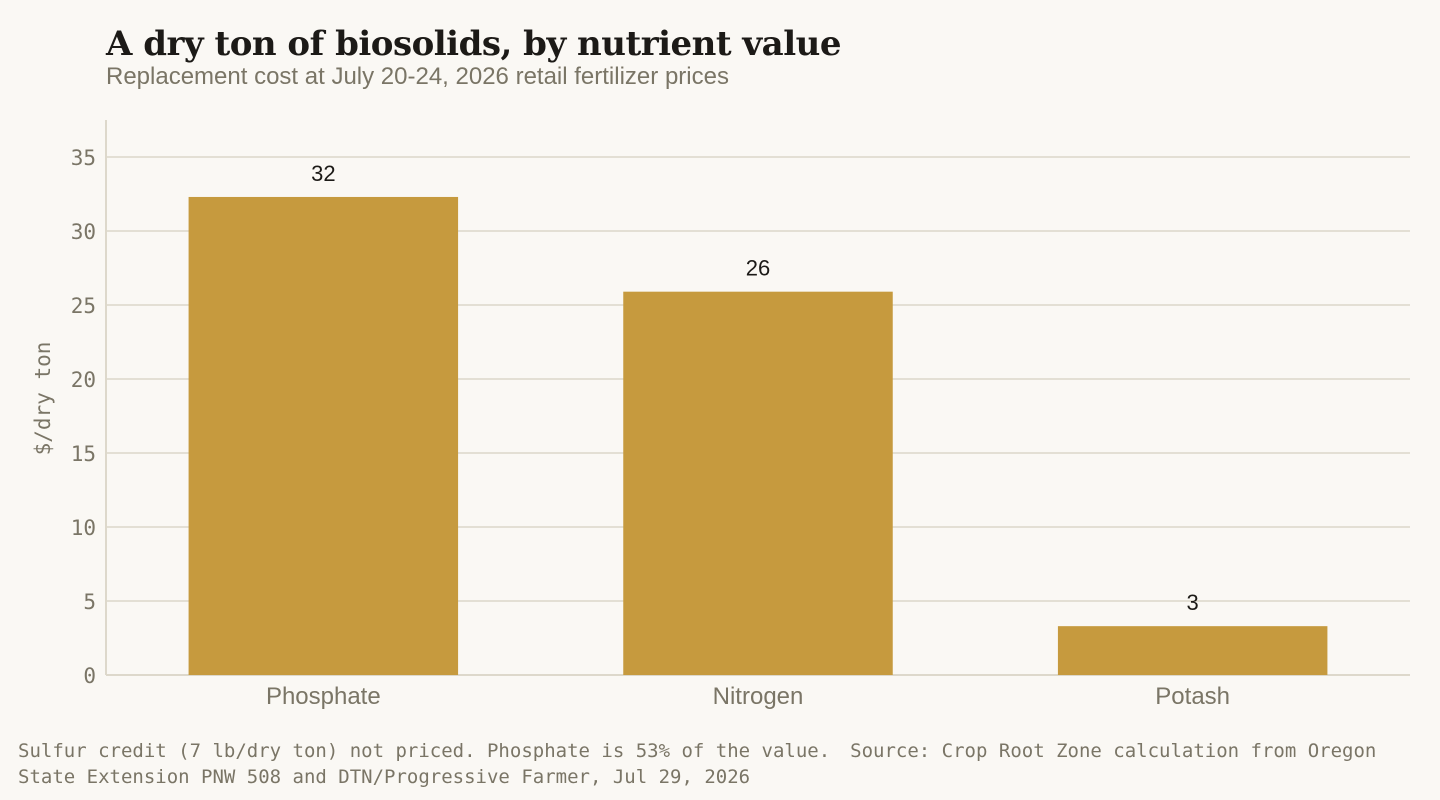  What do you see at coordinates (43, 399) in the screenshot?
I see `y-axis-label: $/dry ton` at bounding box center [43, 399].